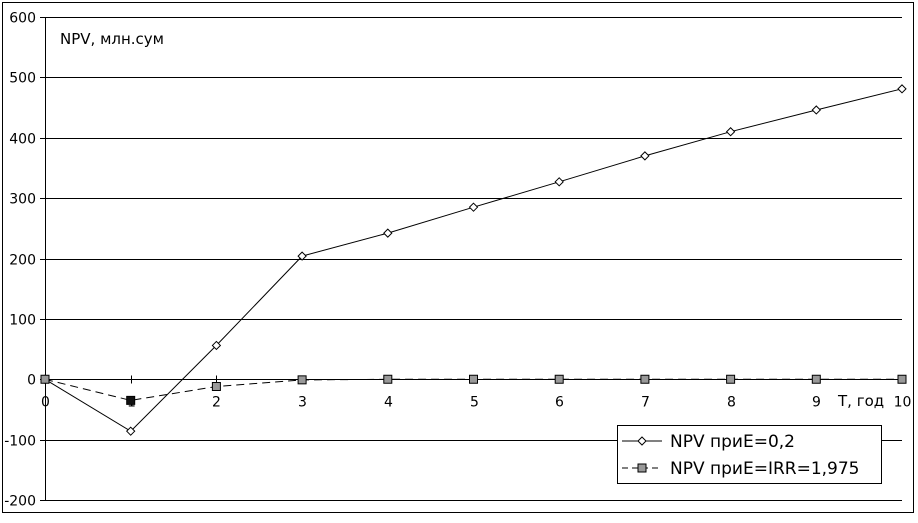 The image size is (918, 523). What do you see at coordinates (645, 403) in the screenshot?
I see `x-tick-label: 7` at bounding box center [645, 403].